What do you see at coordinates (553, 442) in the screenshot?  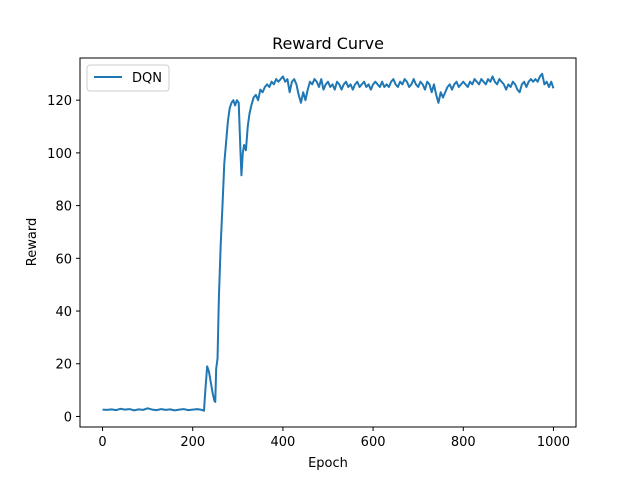 I see `x-tick-label: 1000` at bounding box center [553, 442].